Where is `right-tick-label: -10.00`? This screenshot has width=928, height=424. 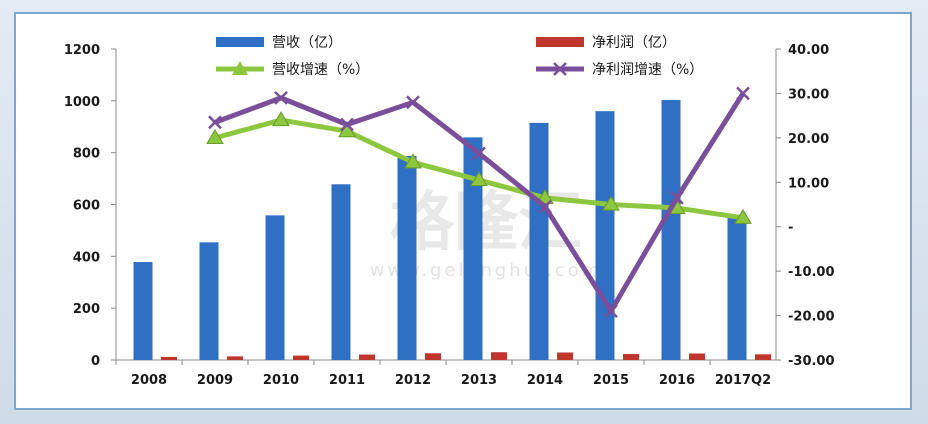 right-tick-label: -10.00 is located at coordinates (811, 272).